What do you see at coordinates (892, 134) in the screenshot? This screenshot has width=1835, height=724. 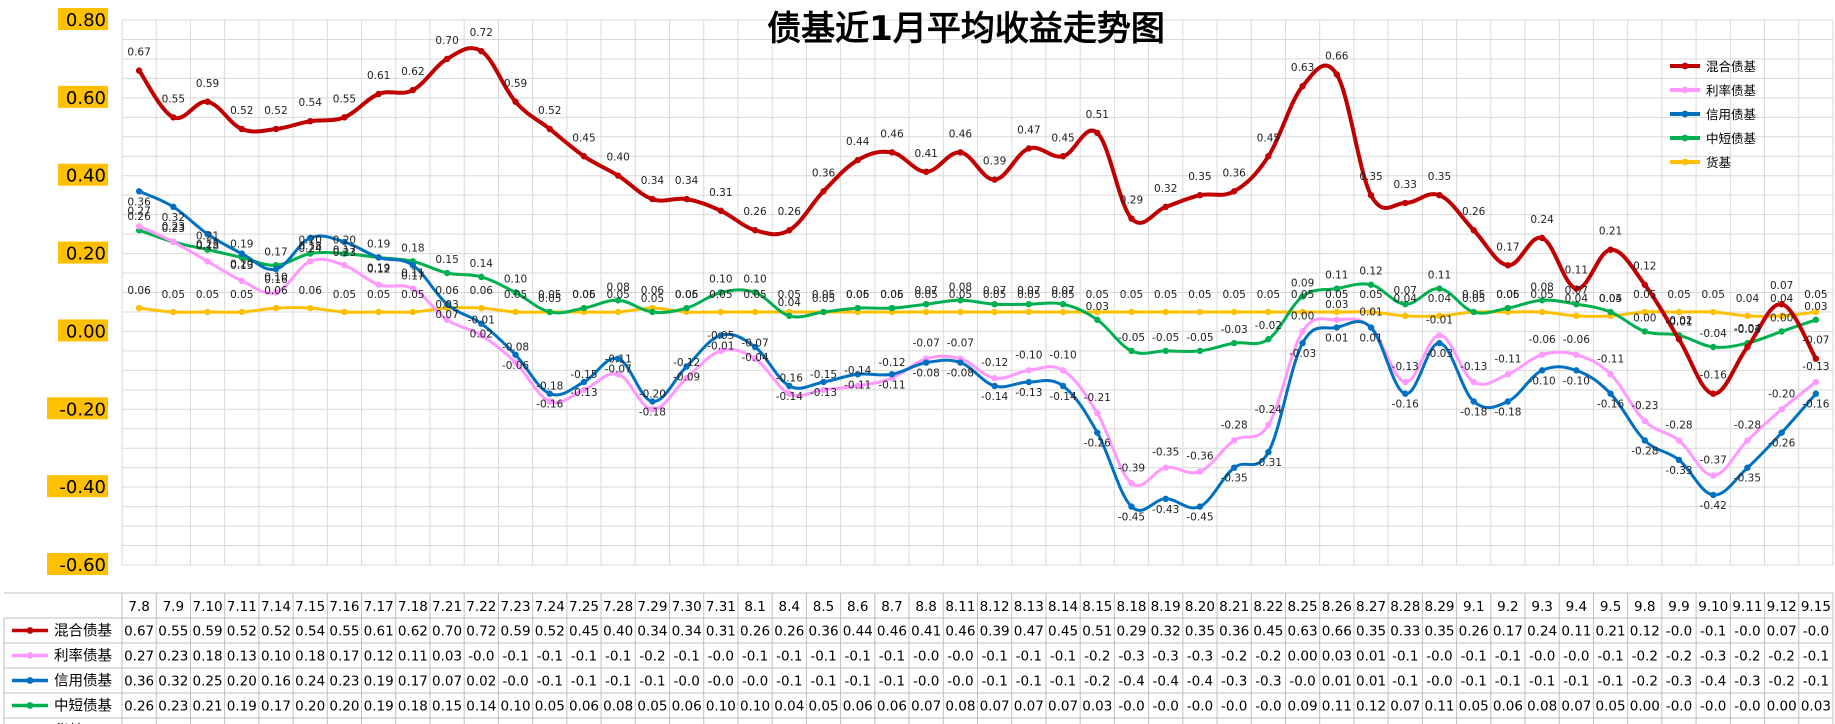 I see `data-label: 0.46` at bounding box center [892, 134].